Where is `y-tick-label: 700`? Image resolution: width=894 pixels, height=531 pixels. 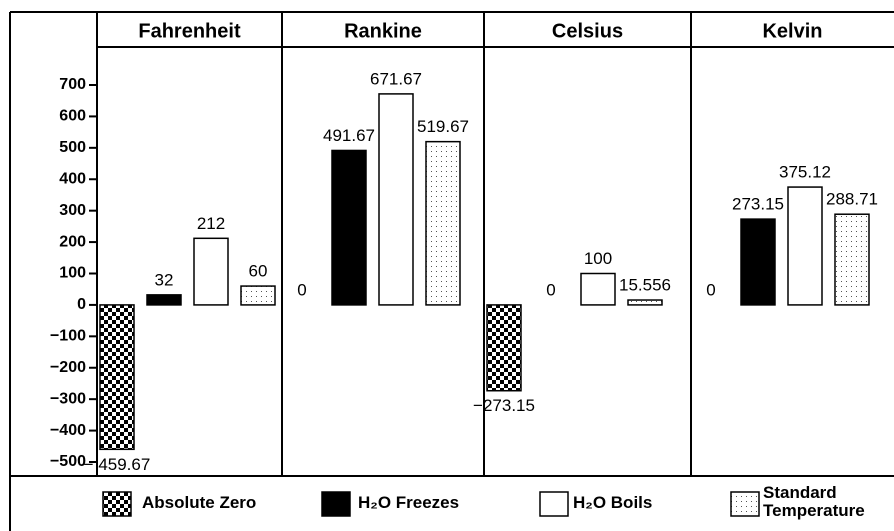 y-tick-label: 700 is located at coordinates (72, 84).